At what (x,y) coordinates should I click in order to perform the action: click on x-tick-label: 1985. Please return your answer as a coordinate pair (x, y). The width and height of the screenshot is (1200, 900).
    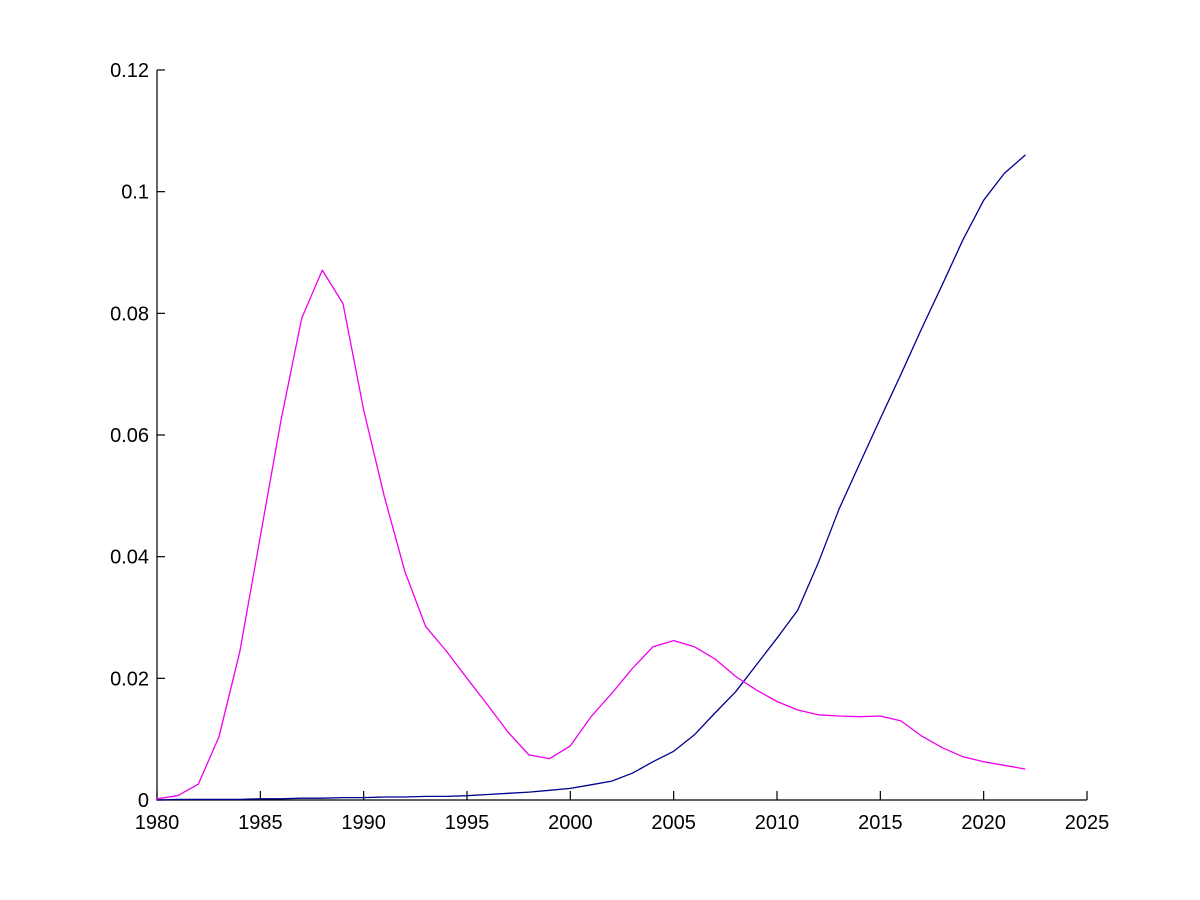
    Looking at the image, I should click on (260, 823).